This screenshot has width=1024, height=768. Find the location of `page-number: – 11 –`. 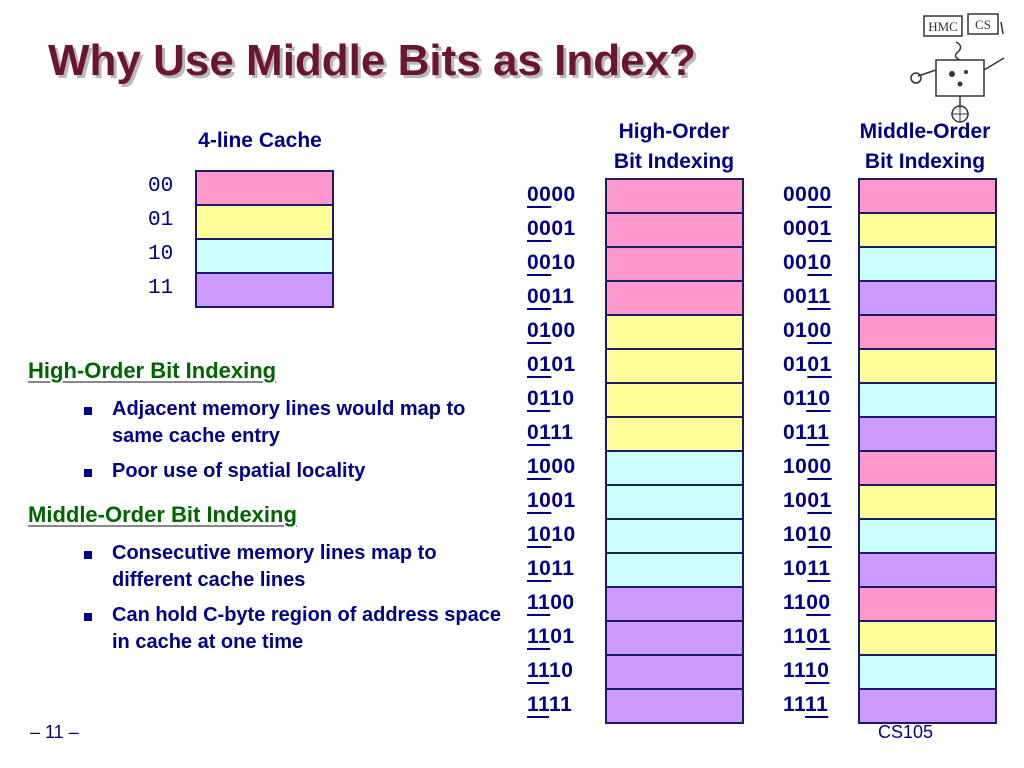

page-number: – 11 – is located at coordinates (54, 732).